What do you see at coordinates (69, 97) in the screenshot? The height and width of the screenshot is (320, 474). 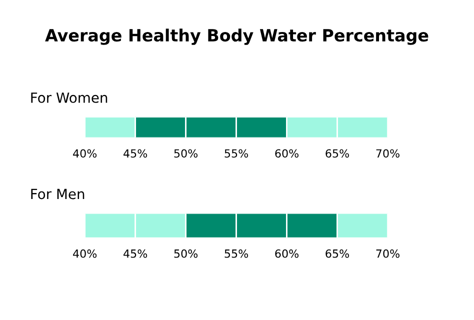 I see `chart-subtitle: For Women` at bounding box center [69, 97].